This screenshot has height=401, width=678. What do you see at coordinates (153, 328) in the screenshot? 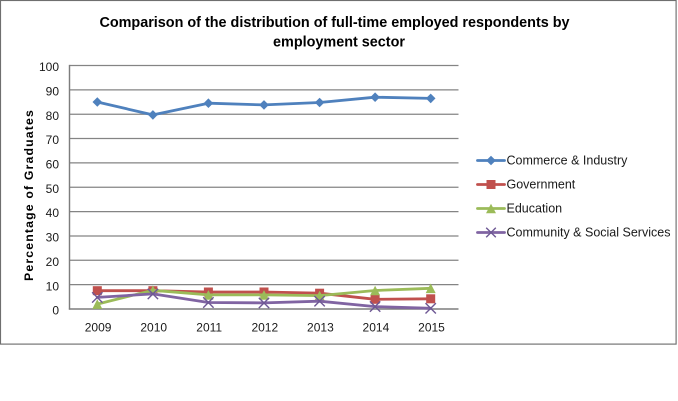
I see `svg-text: 2010` at bounding box center [153, 328].